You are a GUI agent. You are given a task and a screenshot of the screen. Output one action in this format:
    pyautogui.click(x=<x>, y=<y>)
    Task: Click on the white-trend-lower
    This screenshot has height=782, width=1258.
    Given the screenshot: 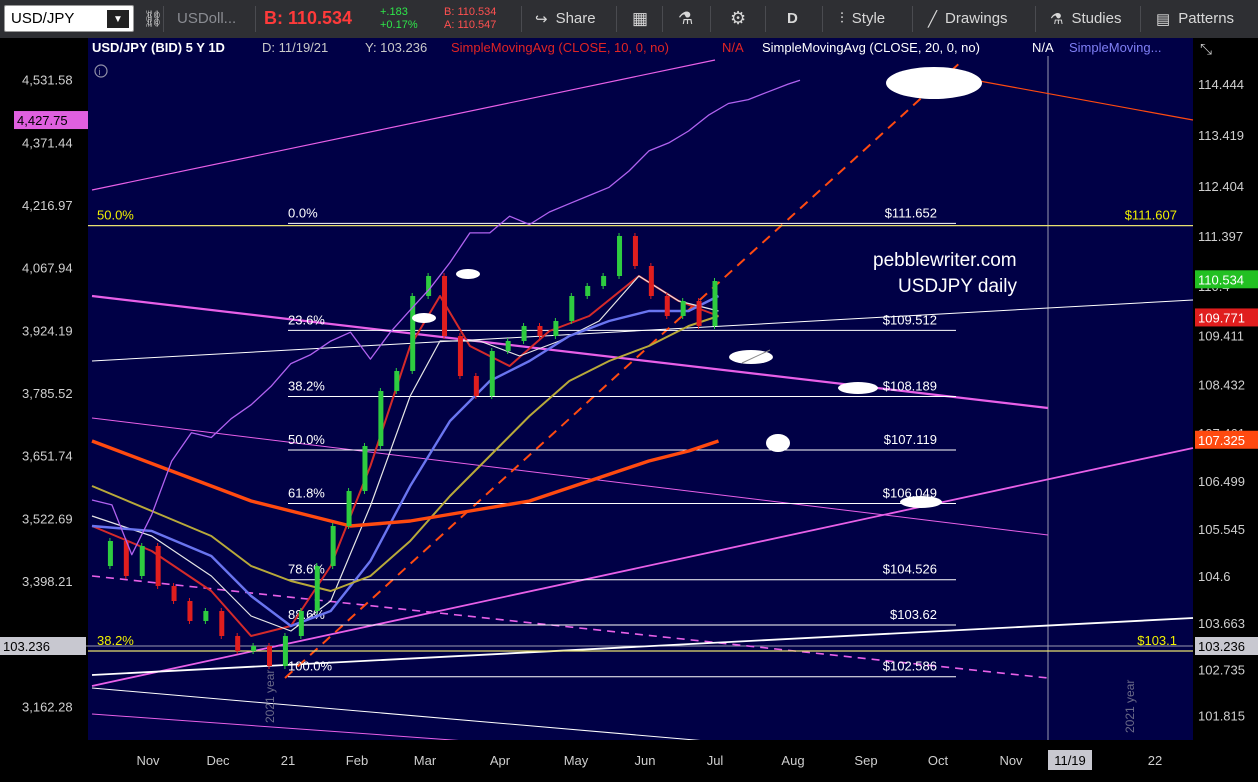 What is the action you would take?
    pyautogui.click(x=642, y=646)
    